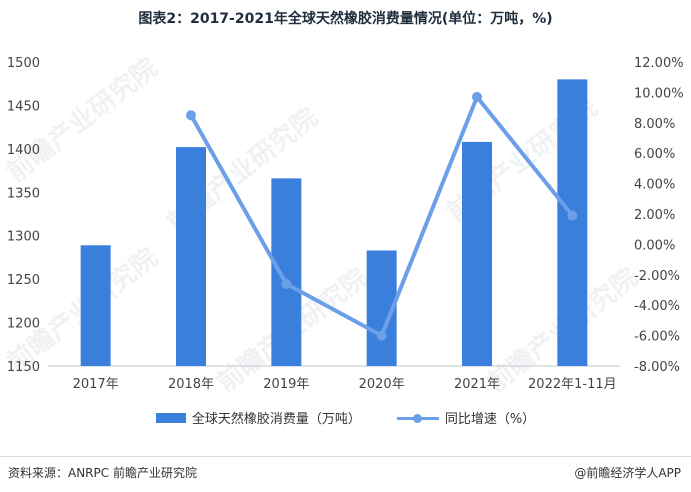 This screenshot has height=492, width=691. What do you see at coordinates (659, 63) in the screenshot?
I see `y-right-tick-label: 12.00%` at bounding box center [659, 63].